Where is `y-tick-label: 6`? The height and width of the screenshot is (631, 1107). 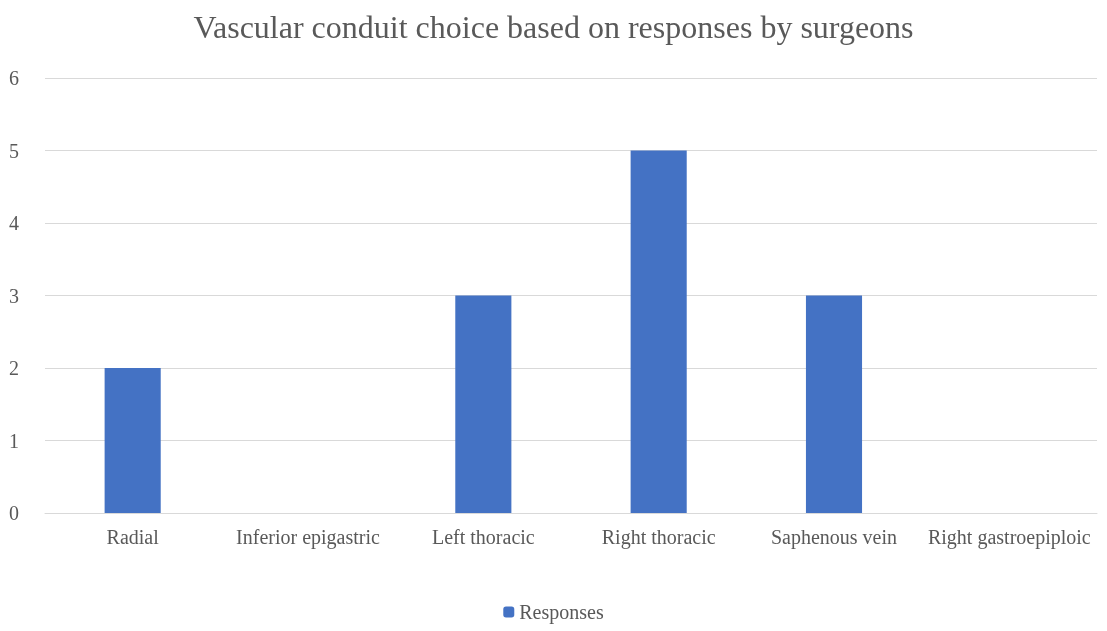 y-tick-label: 6 is located at coordinates (14, 78).